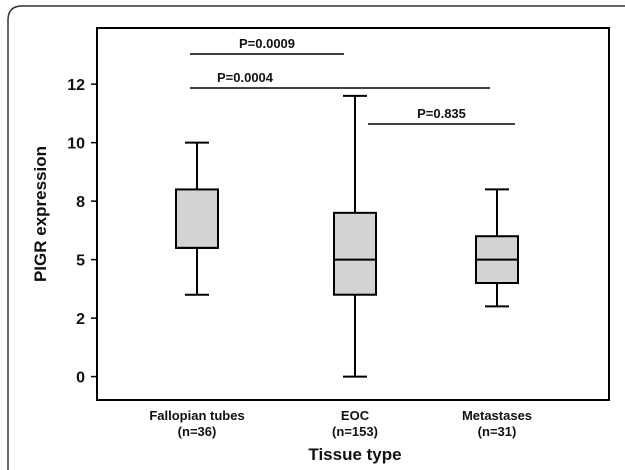  Describe the element at coordinates (354, 454) in the screenshot. I see `x-axis-title: Tissue type` at that location.